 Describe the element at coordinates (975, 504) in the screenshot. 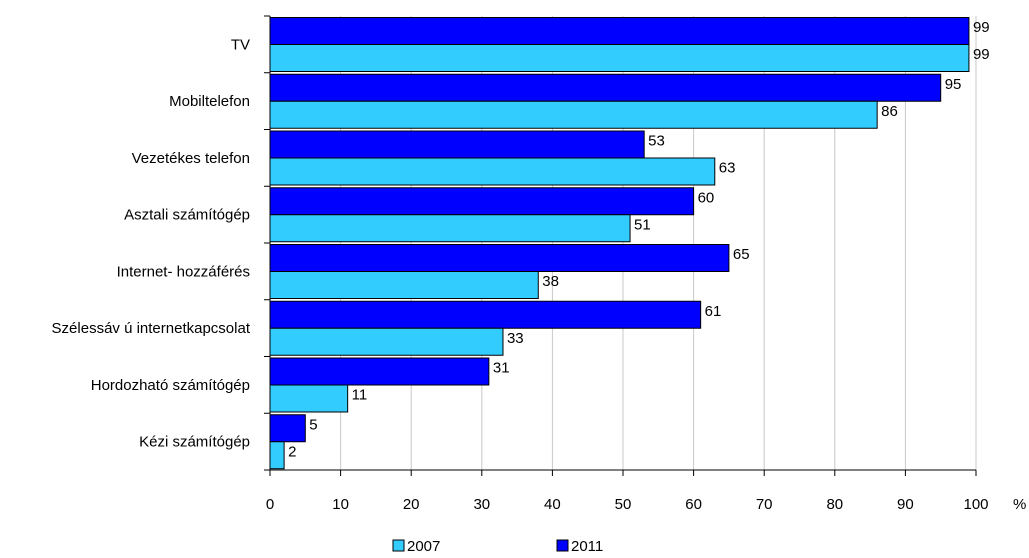

I see `x-tick-label: 100` at that location.